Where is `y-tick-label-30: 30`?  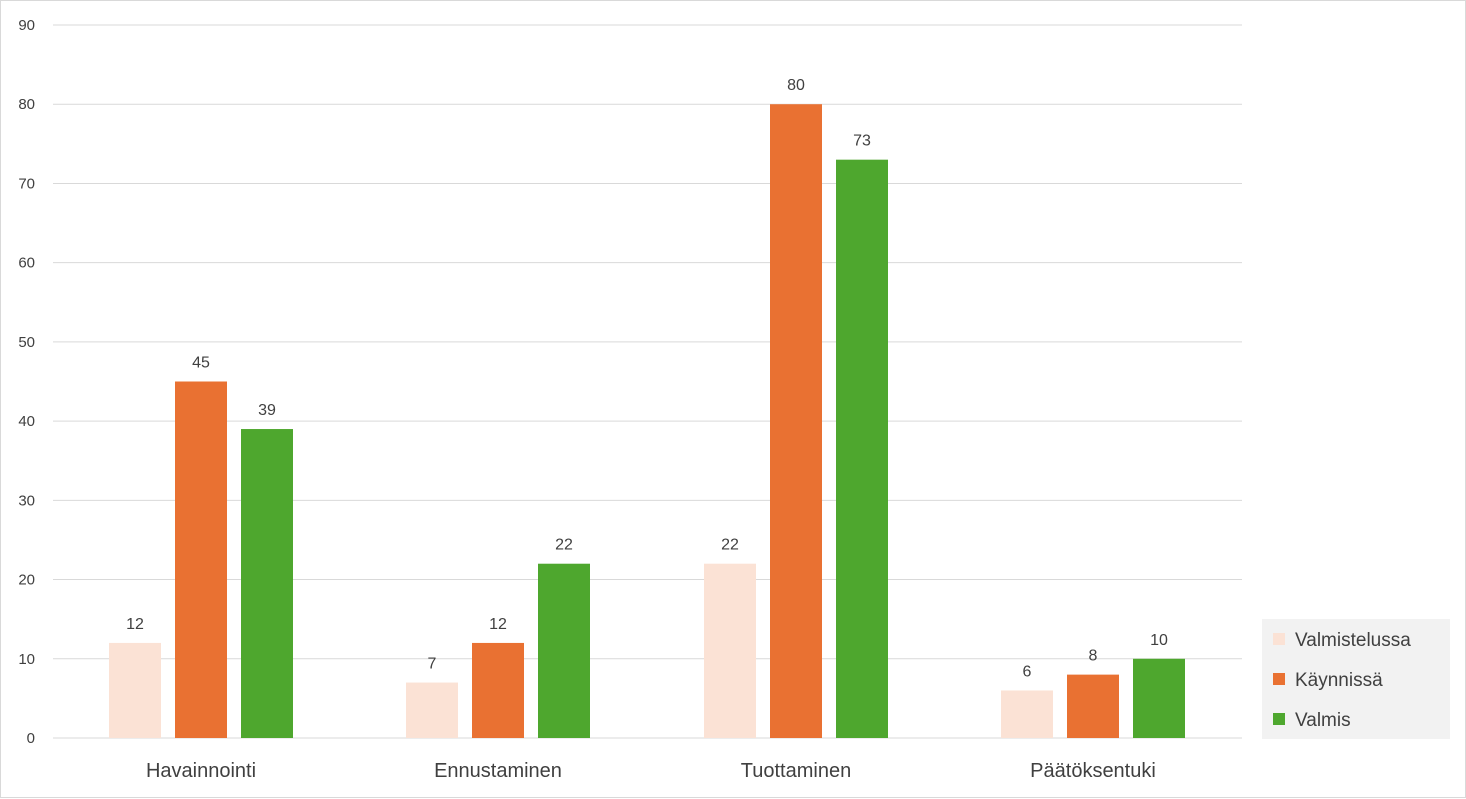
y-tick-label-30: 30 is located at coordinates (26, 500).